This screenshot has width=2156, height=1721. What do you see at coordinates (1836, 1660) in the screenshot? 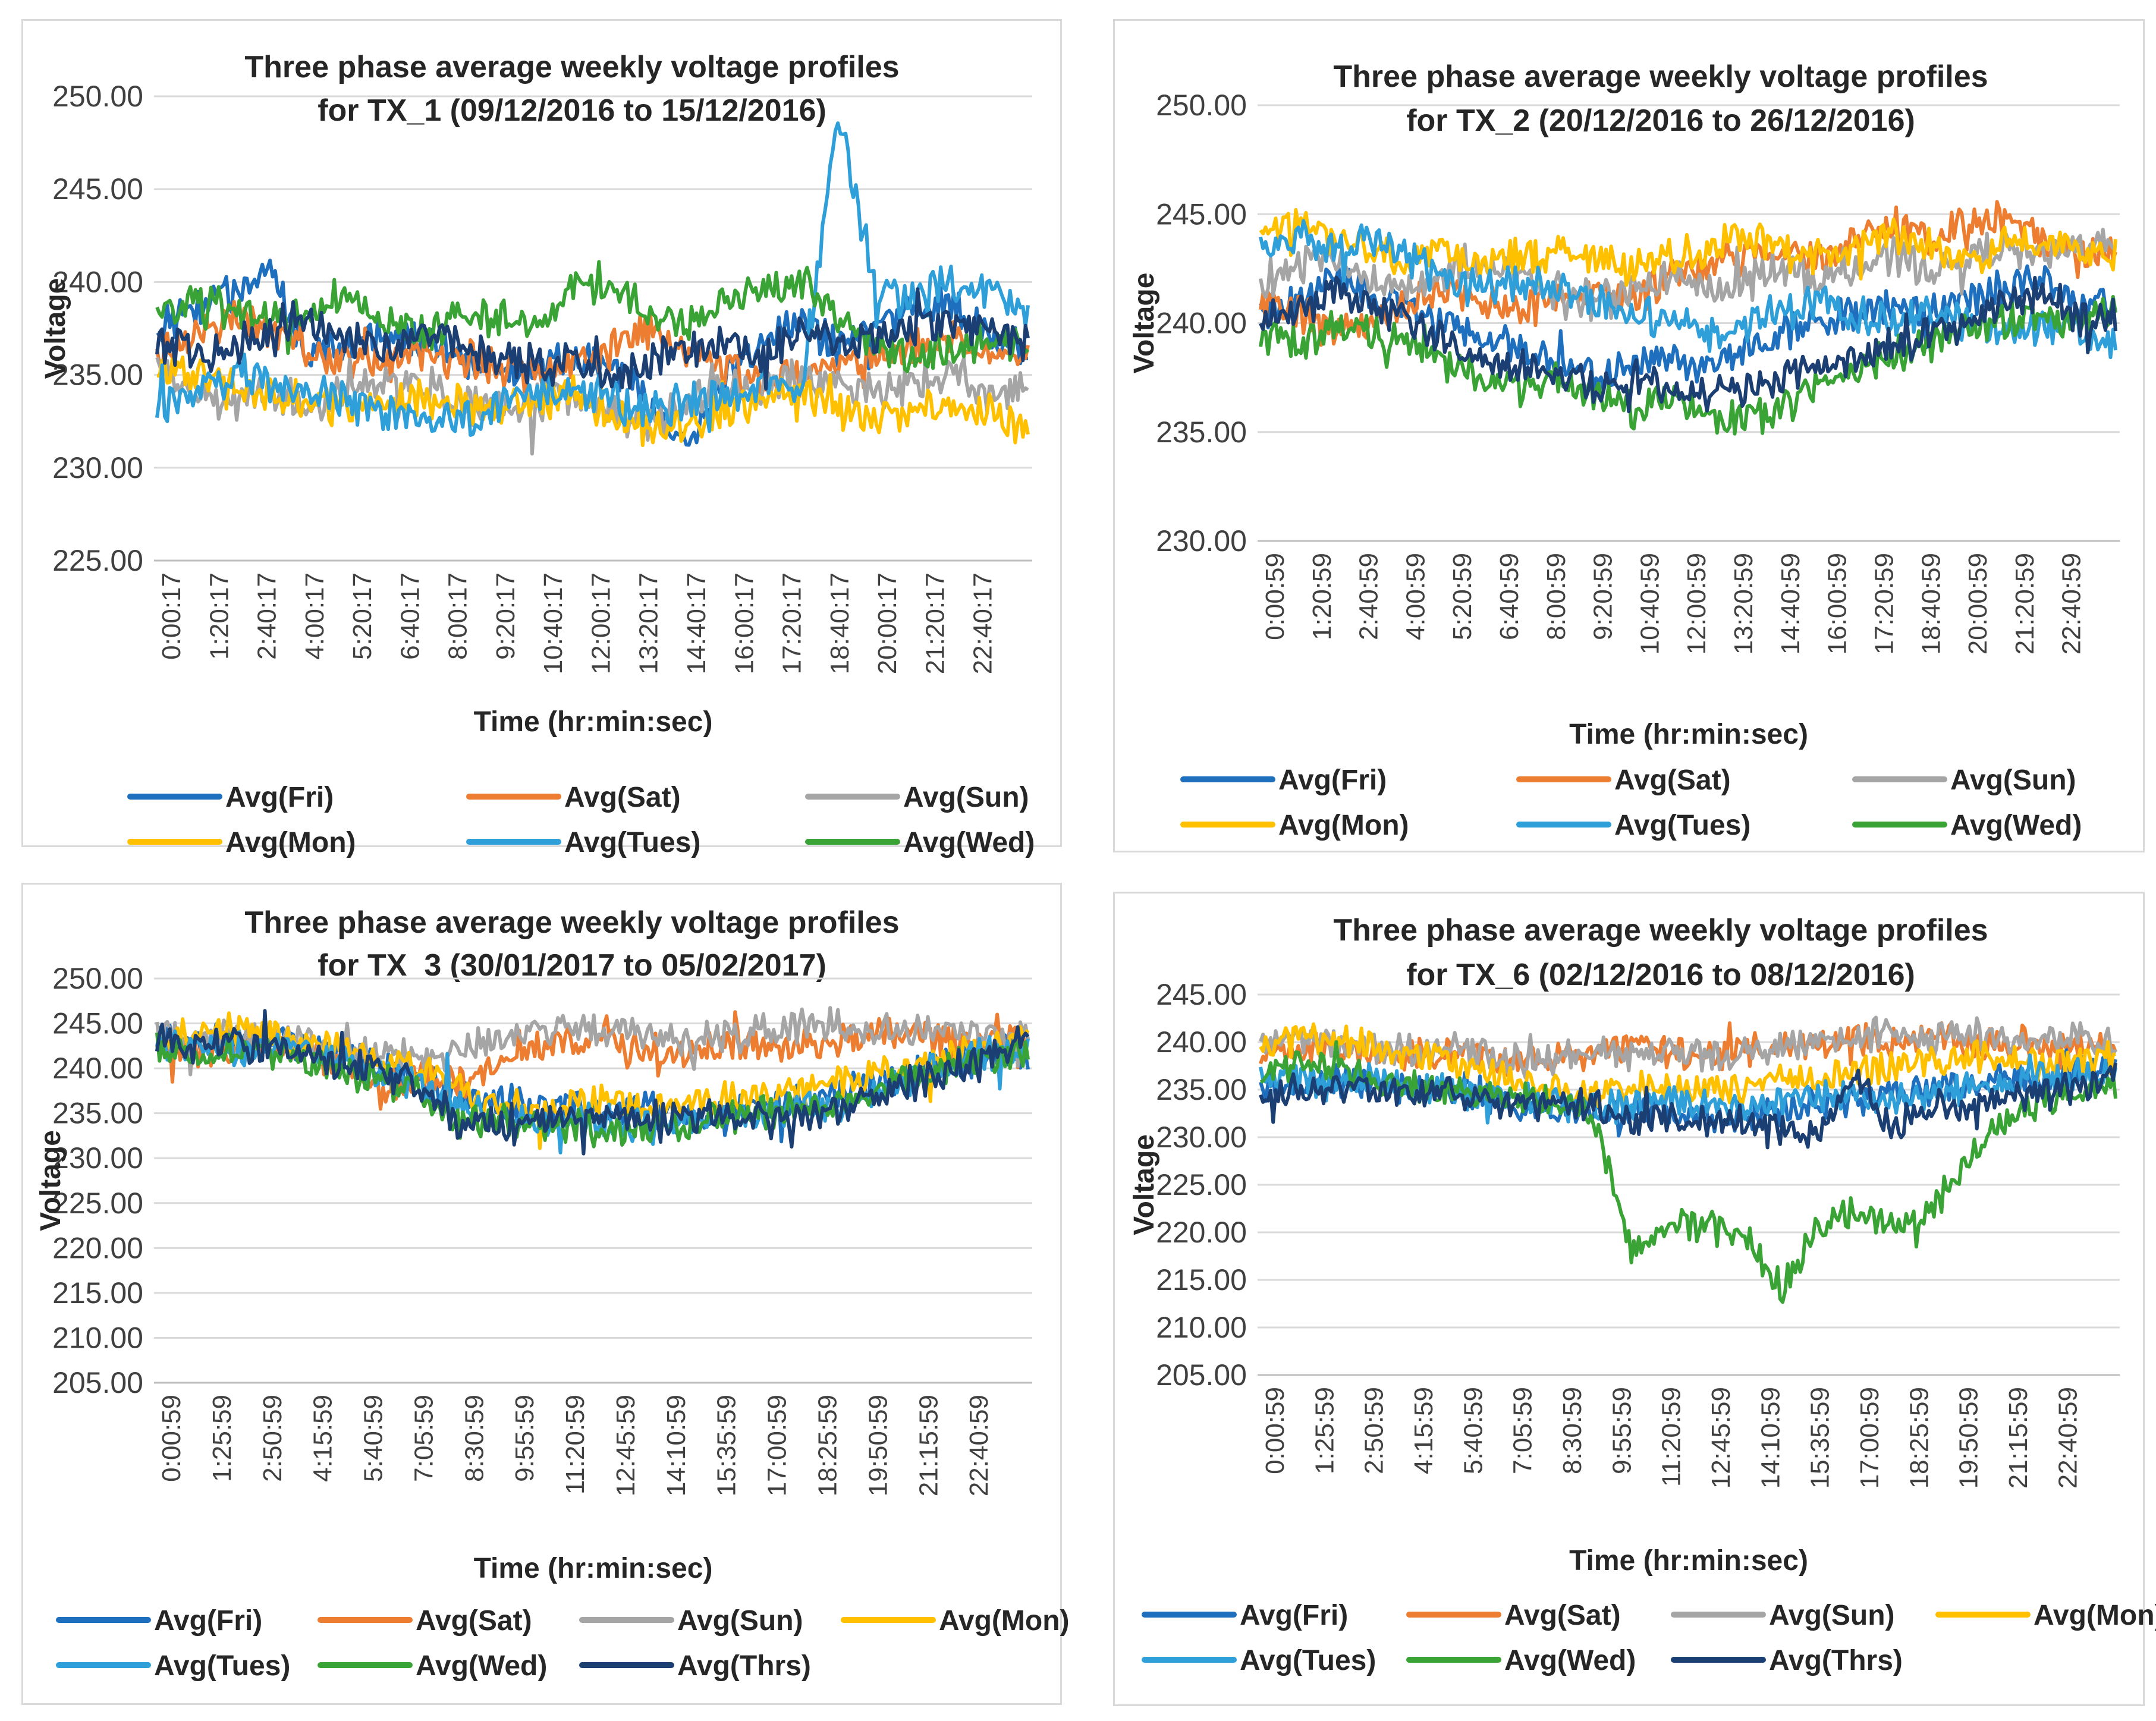
I see `legend-label: Avg(Thrs)` at bounding box center [1836, 1660].